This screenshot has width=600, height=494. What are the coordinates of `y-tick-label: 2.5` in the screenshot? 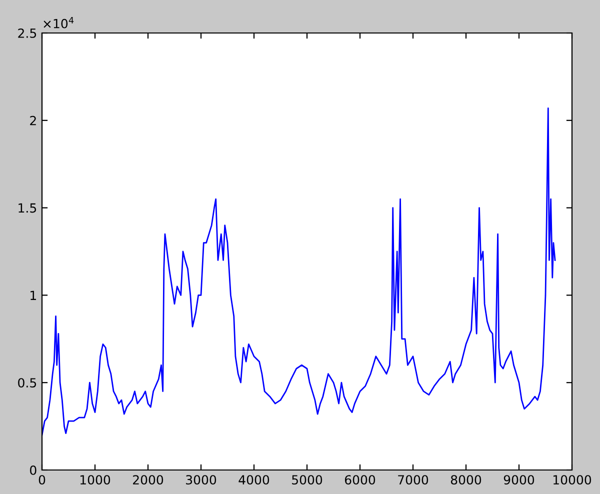 It's located at (27, 33).